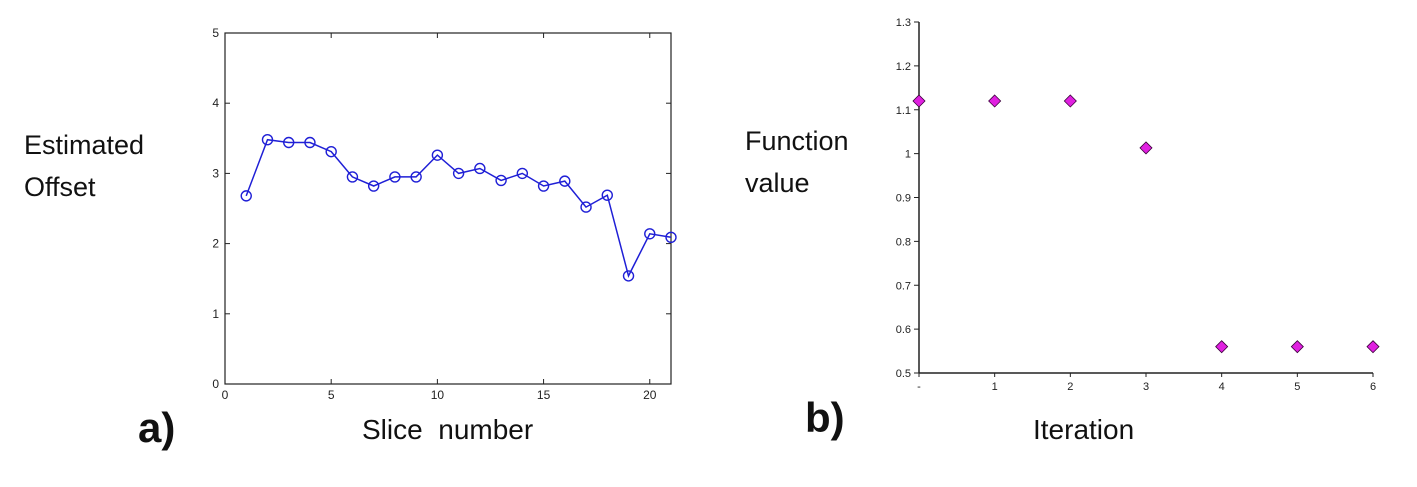  What do you see at coordinates (777, 183) in the screenshot?
I see `y-axis-label-b-line-2: value` at bounding box center [777, 183].